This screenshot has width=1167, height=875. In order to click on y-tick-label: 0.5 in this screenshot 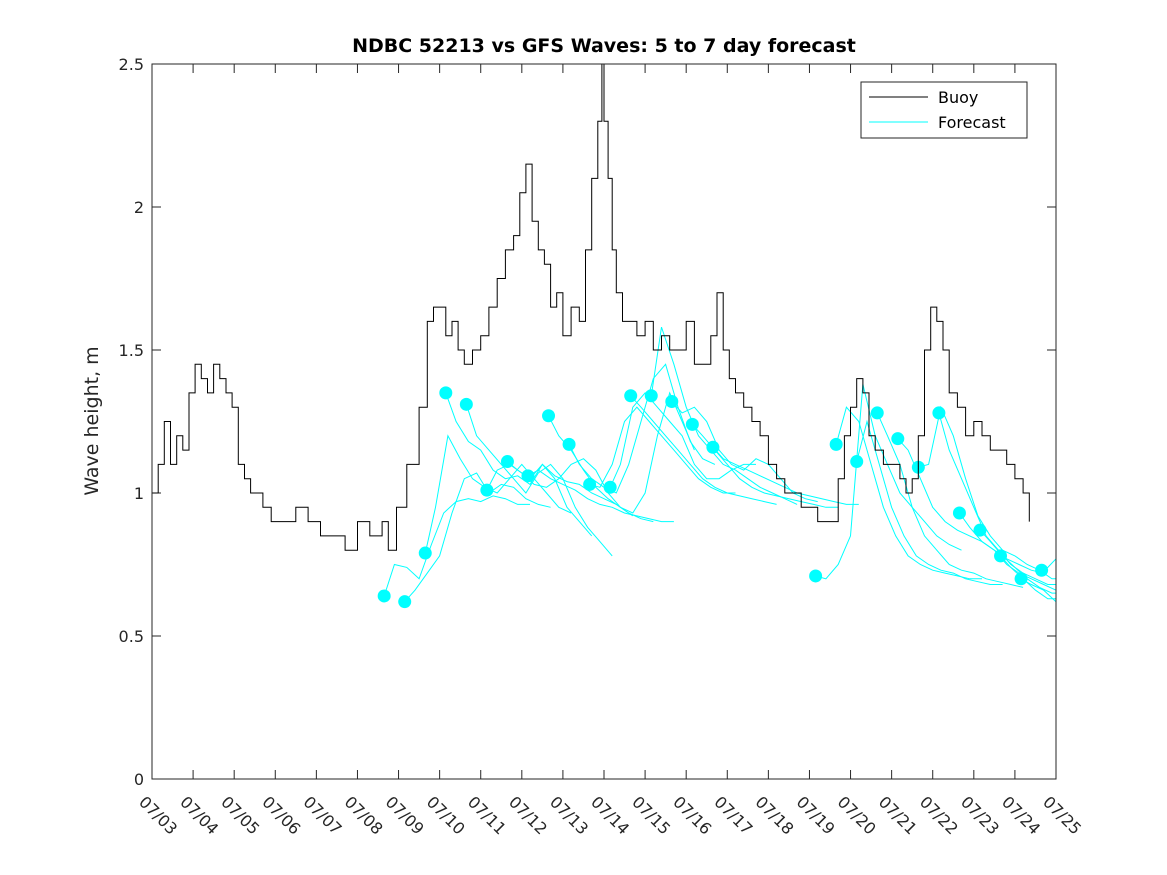, I will do `click(131, 636)`.